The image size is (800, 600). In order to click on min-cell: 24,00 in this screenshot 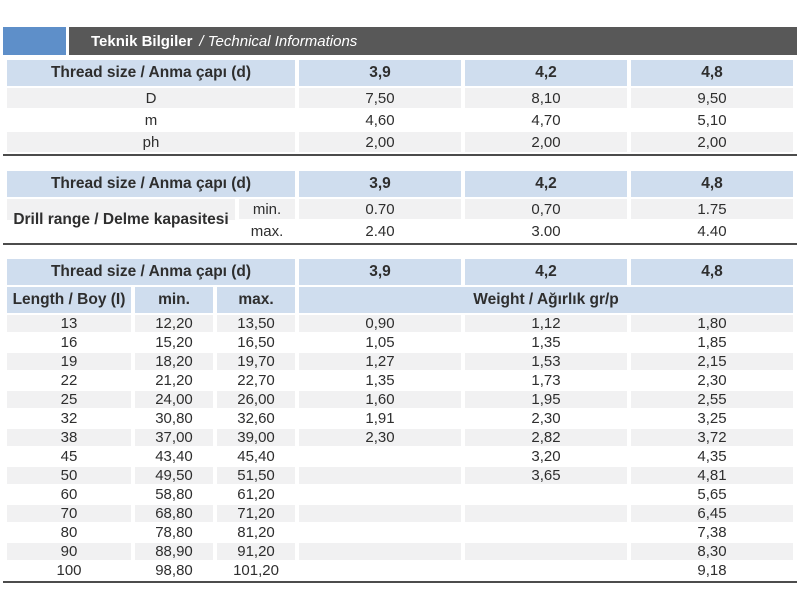, I will do `click(174, 399)`.